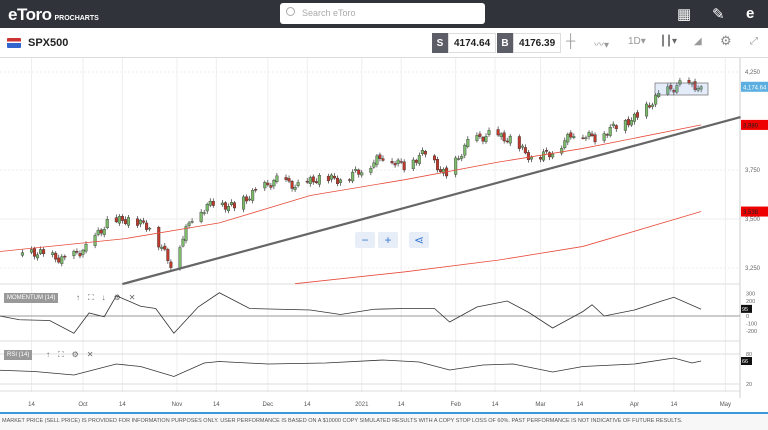  What do you see at coordinates (69, 355) in the screenshot?
I see `rsi-tools: ↑ ⛶ ⚙ ✕` at bounding box center [69, 355].